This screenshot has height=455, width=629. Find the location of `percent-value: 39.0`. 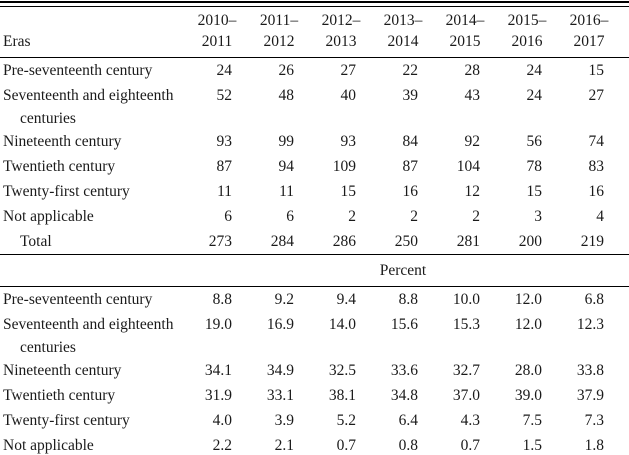

percent-value: 39.0 is located at coordinates (528, 395).